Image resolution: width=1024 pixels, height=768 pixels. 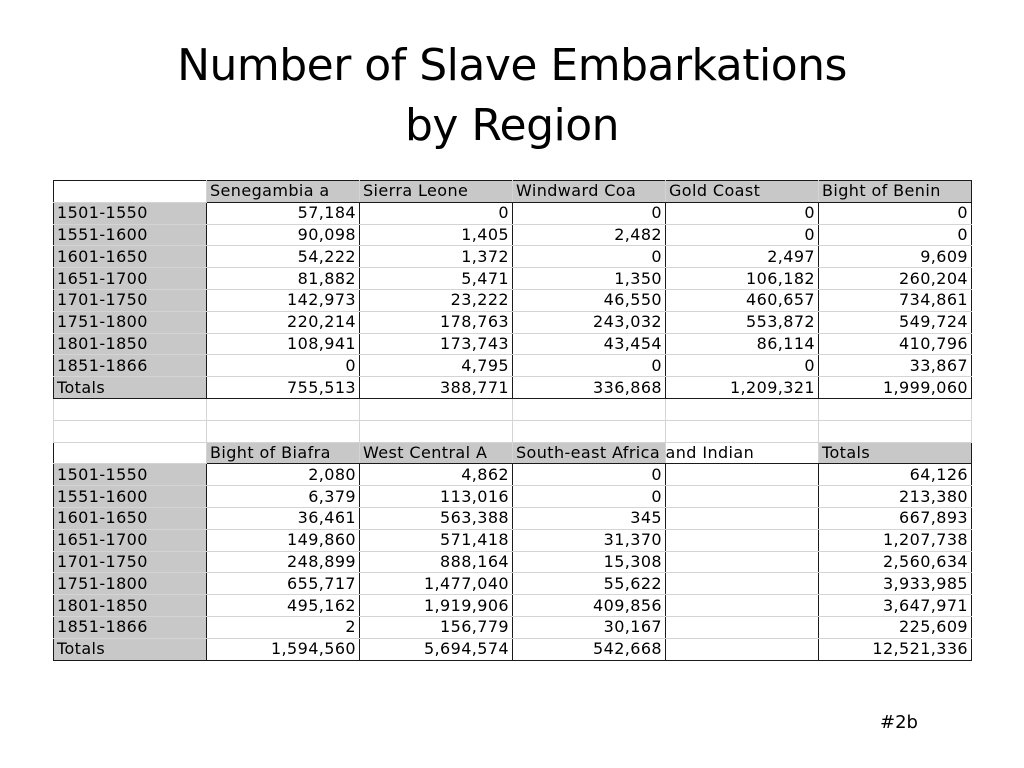 I want to click on value-cell: 173,743, so click(x=436, y=344).